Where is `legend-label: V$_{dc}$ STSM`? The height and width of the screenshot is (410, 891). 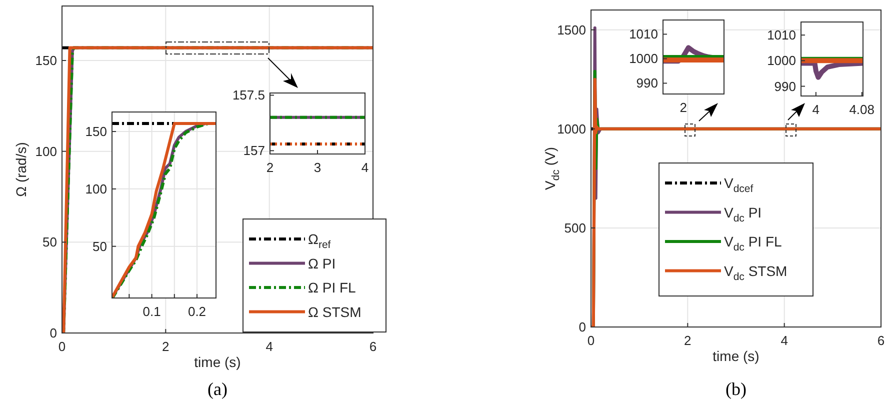 legend-label: V$_{dc}$ STSM is located at coordinates (756, 272).